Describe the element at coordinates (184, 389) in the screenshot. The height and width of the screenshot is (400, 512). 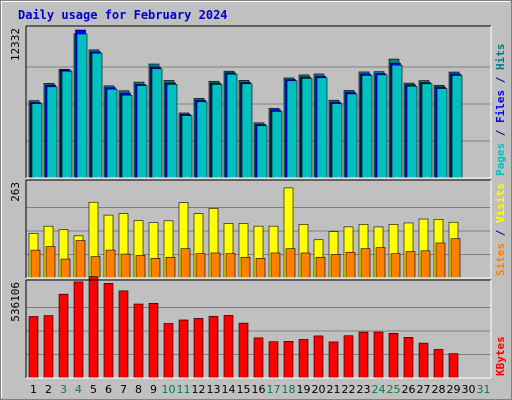
I see `x-tick-label-11: 11` at that location.